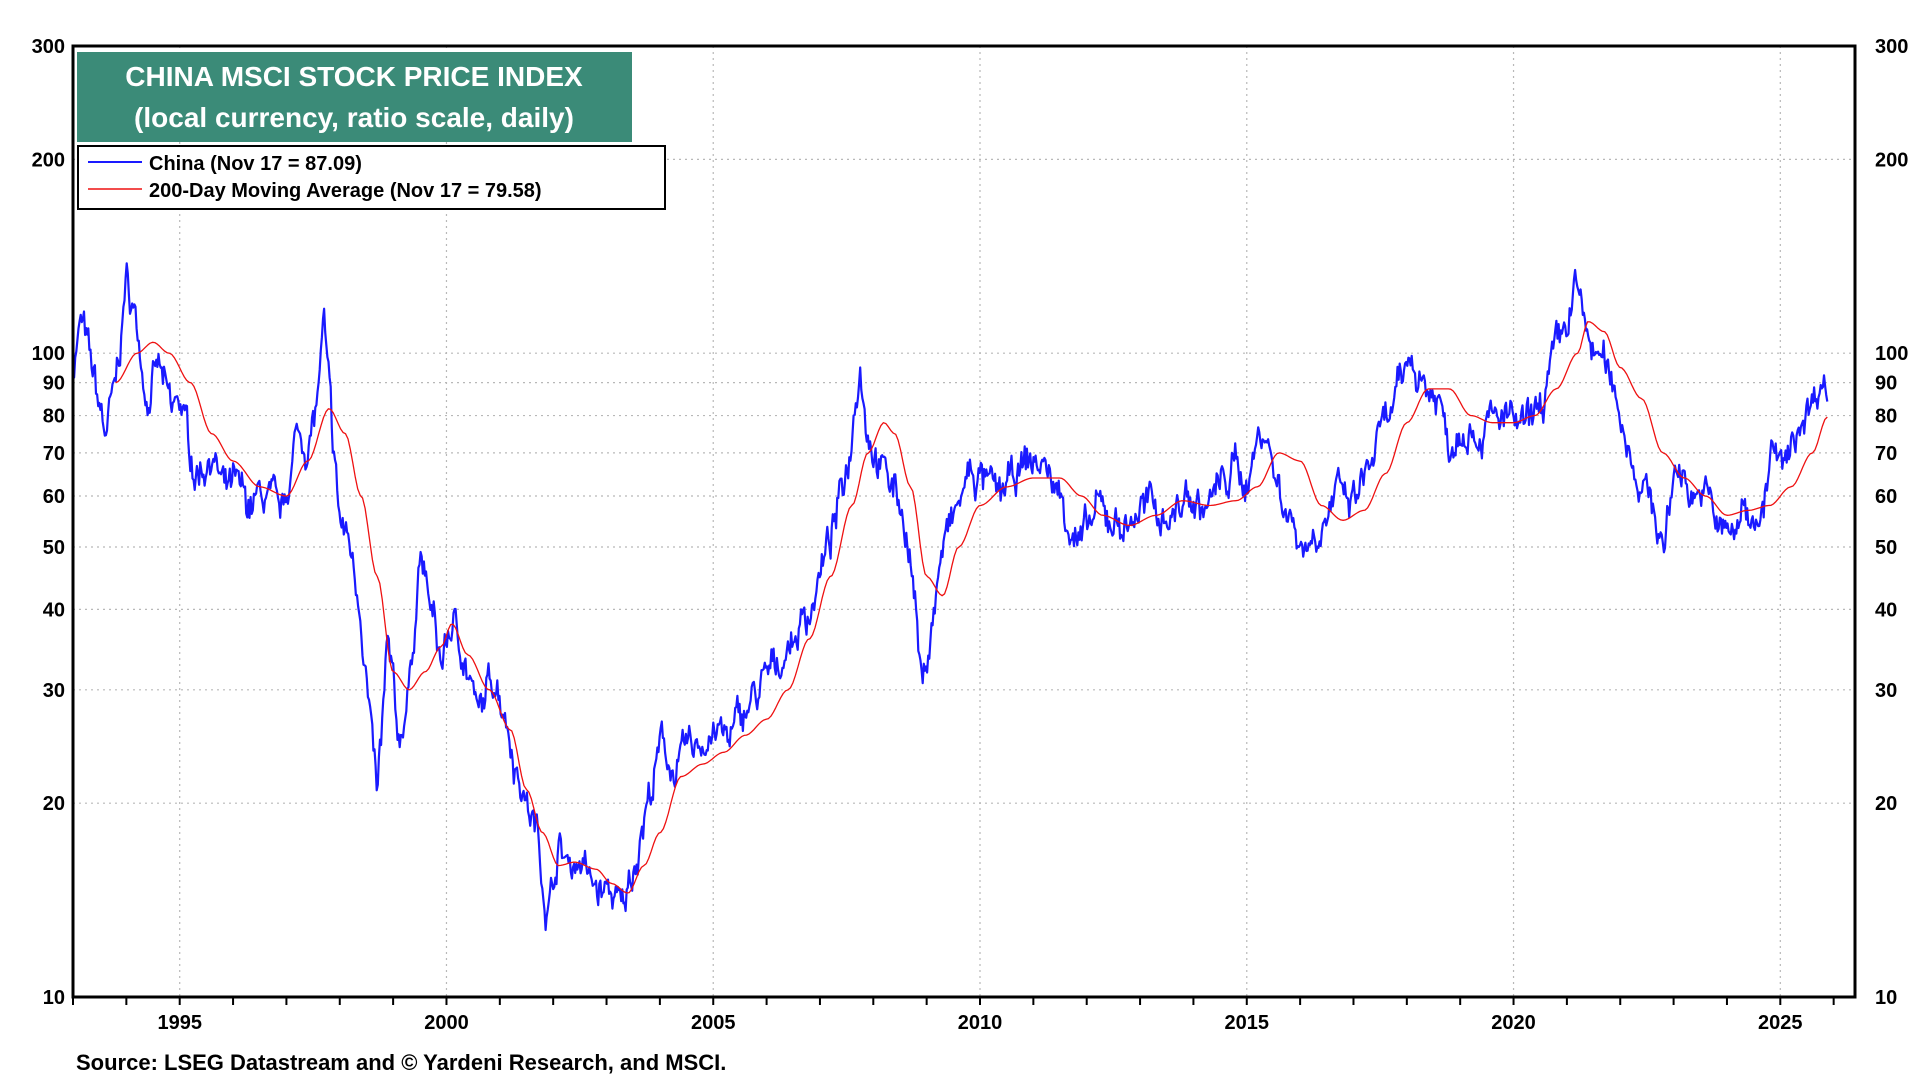 The image size is (1920, 1085). I want to click on y-tick-label-right: 60, so click(1886, 497).